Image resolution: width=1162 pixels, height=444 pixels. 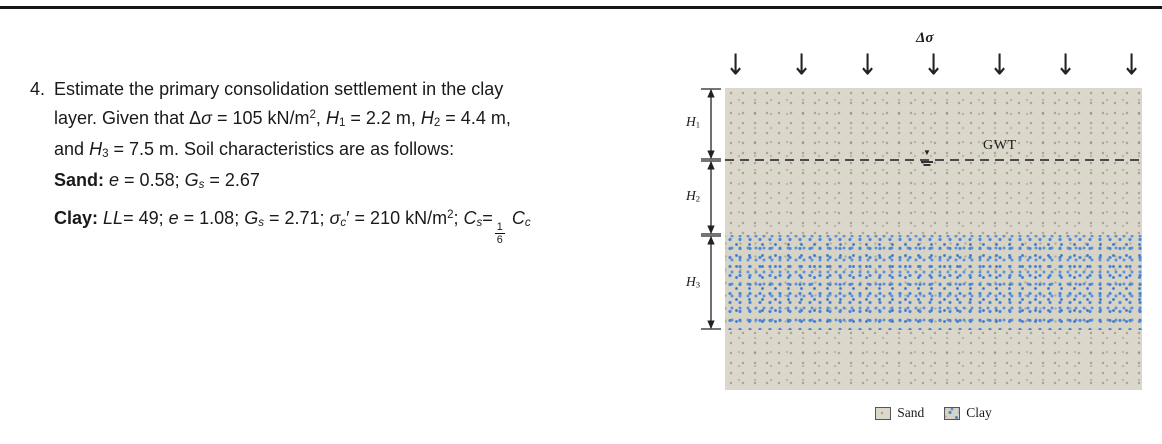 I want to click on clay-swatch, so click(x=952, y=413).